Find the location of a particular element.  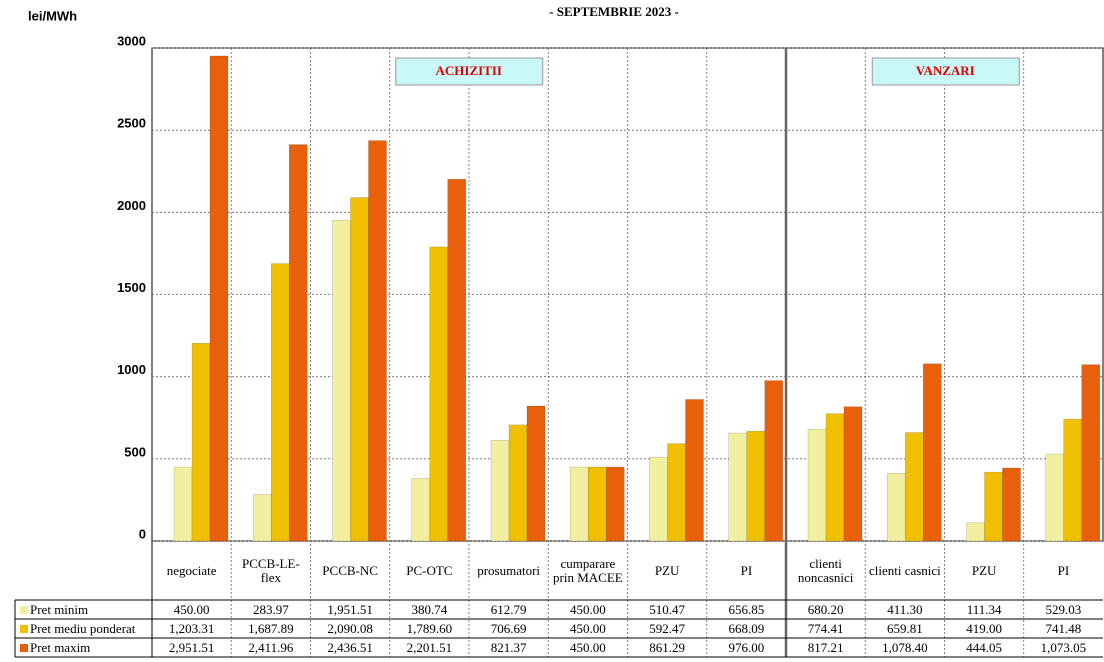

data-label: 283.97 is located at coordinates (271, 609).